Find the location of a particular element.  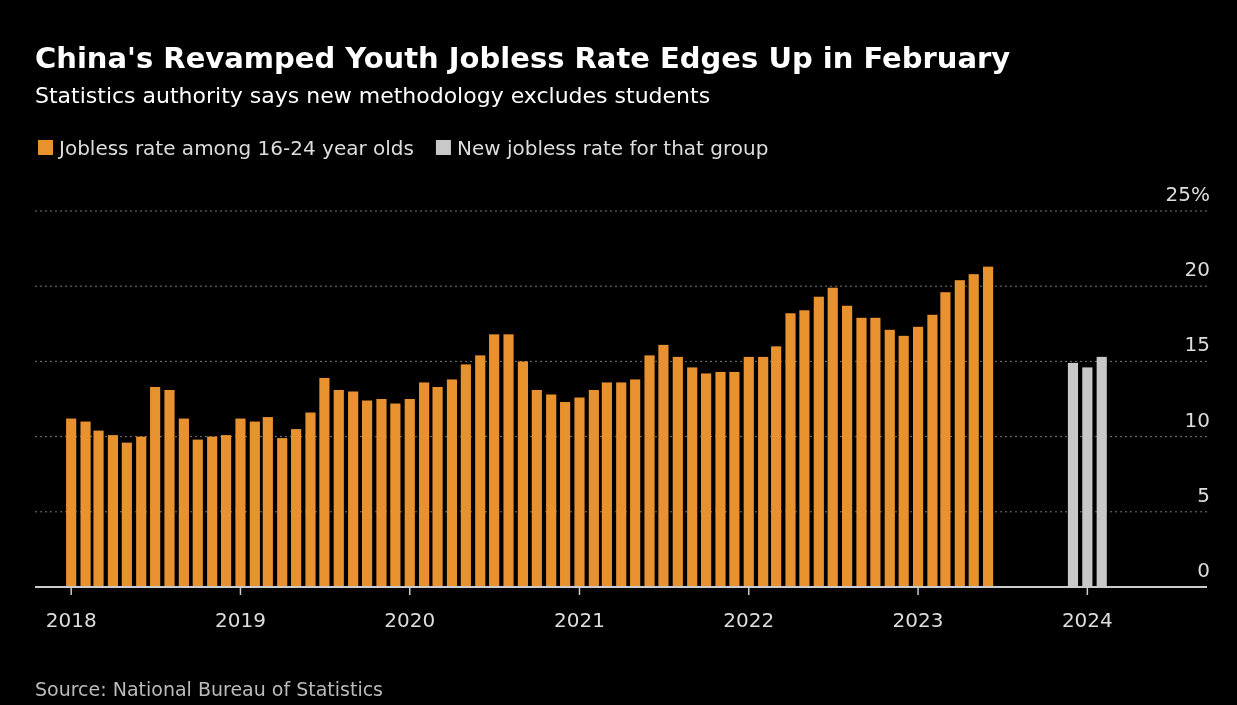

chart-subtitle: Statistics authority says new methodology excludes students is located at coordinates (373, 95).